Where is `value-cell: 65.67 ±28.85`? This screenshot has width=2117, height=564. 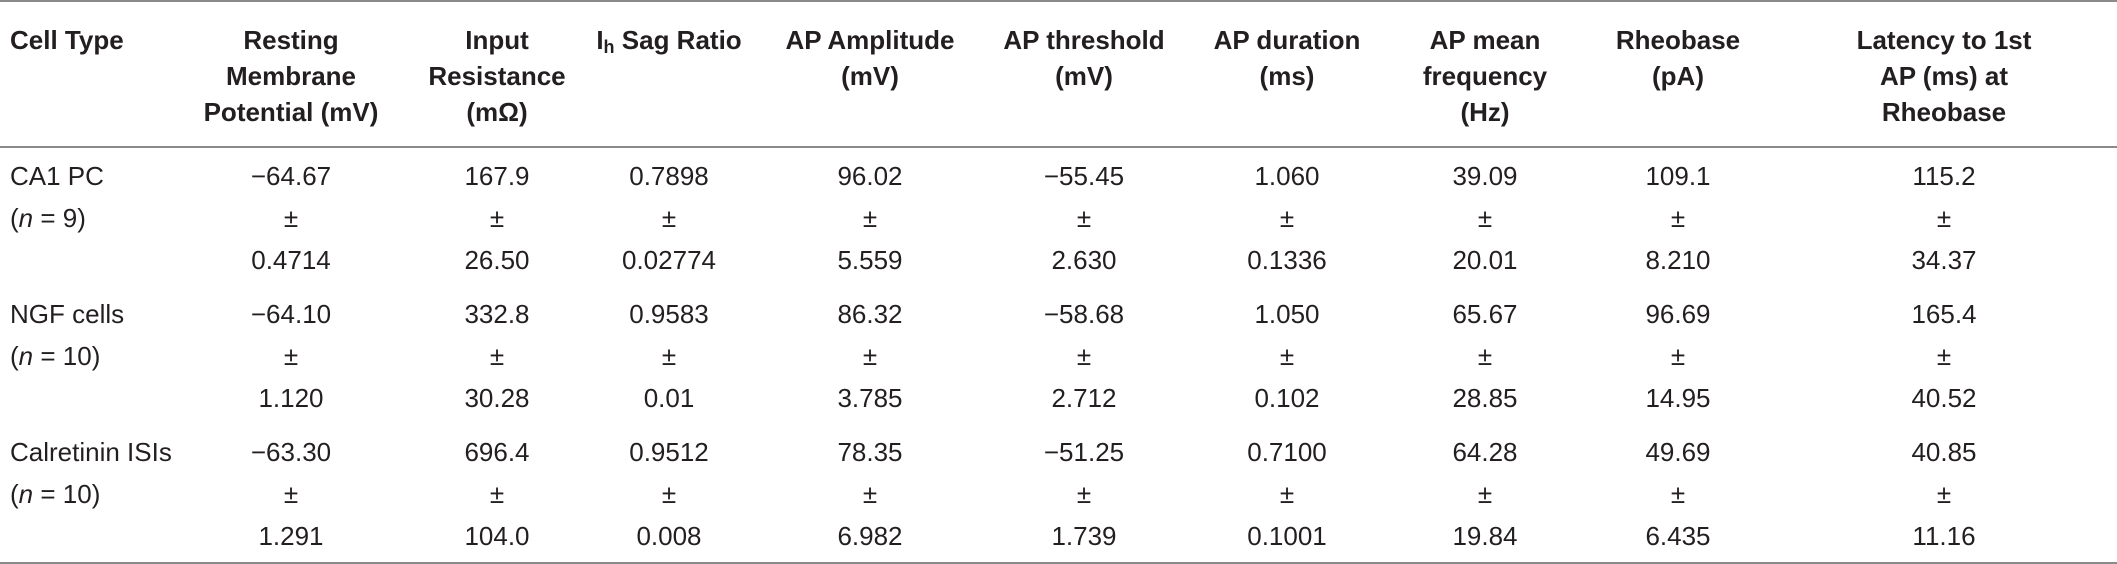 value-cell: 65.67 ±28.85 is located at coordinates (1485, 355).